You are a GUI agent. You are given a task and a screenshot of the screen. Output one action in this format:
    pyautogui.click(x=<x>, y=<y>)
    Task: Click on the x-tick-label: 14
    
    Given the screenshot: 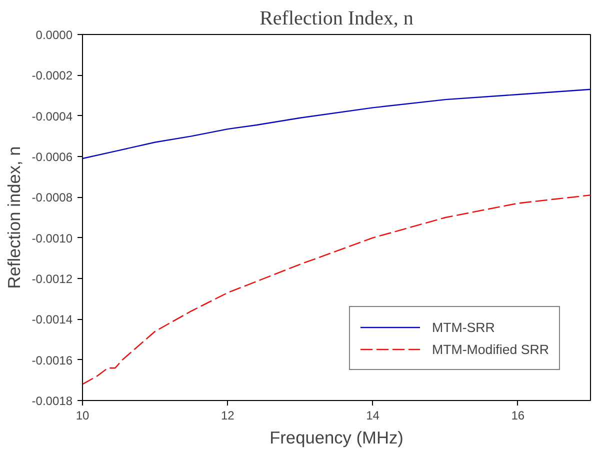 What is the action you would take?
    pyautogui.click(x=373, y=415)
    